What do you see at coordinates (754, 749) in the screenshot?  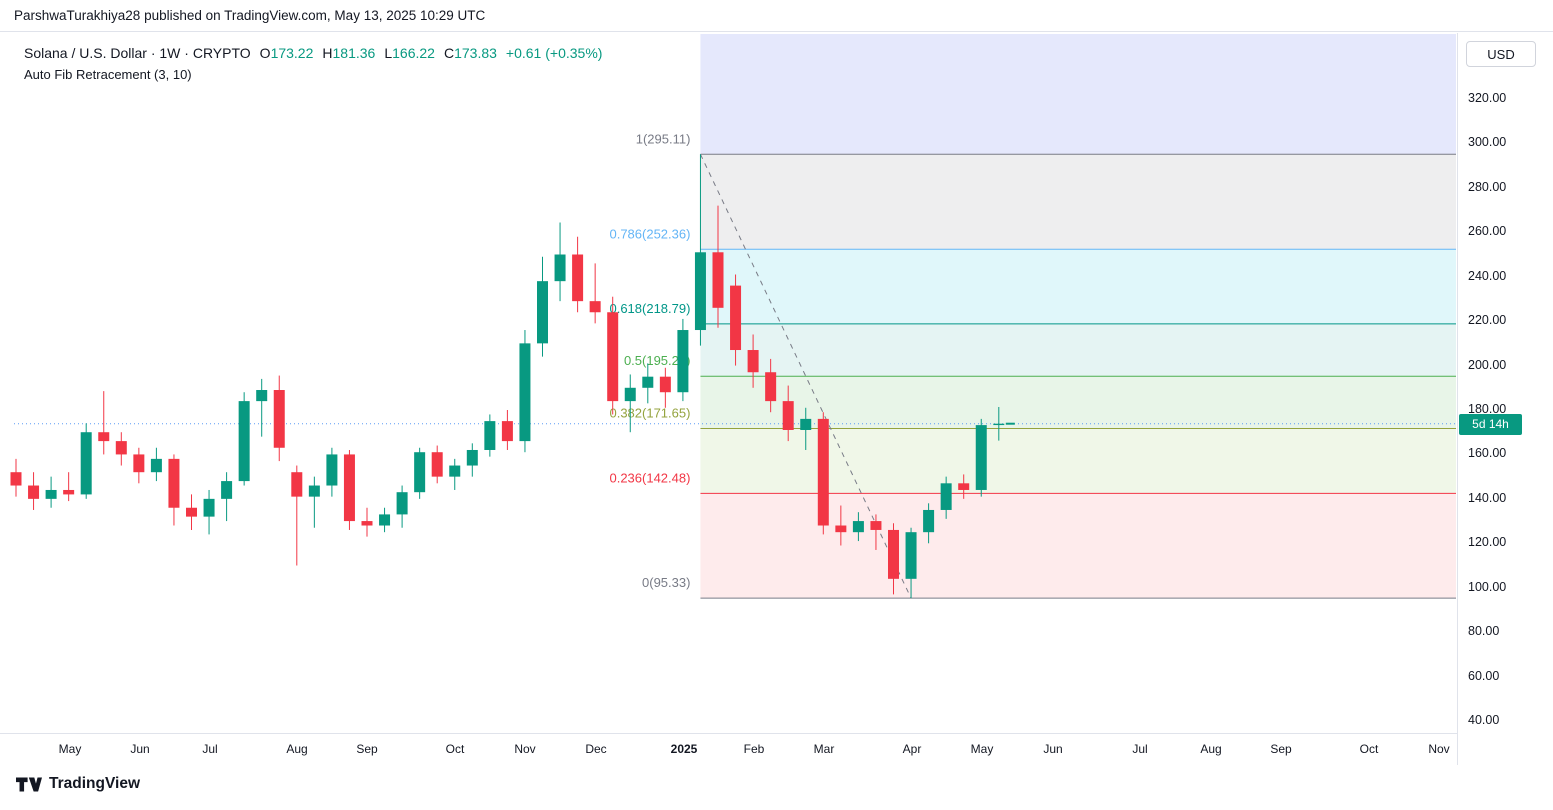 I see `time-axis-label: Feb` at bounding box center [754, 749].